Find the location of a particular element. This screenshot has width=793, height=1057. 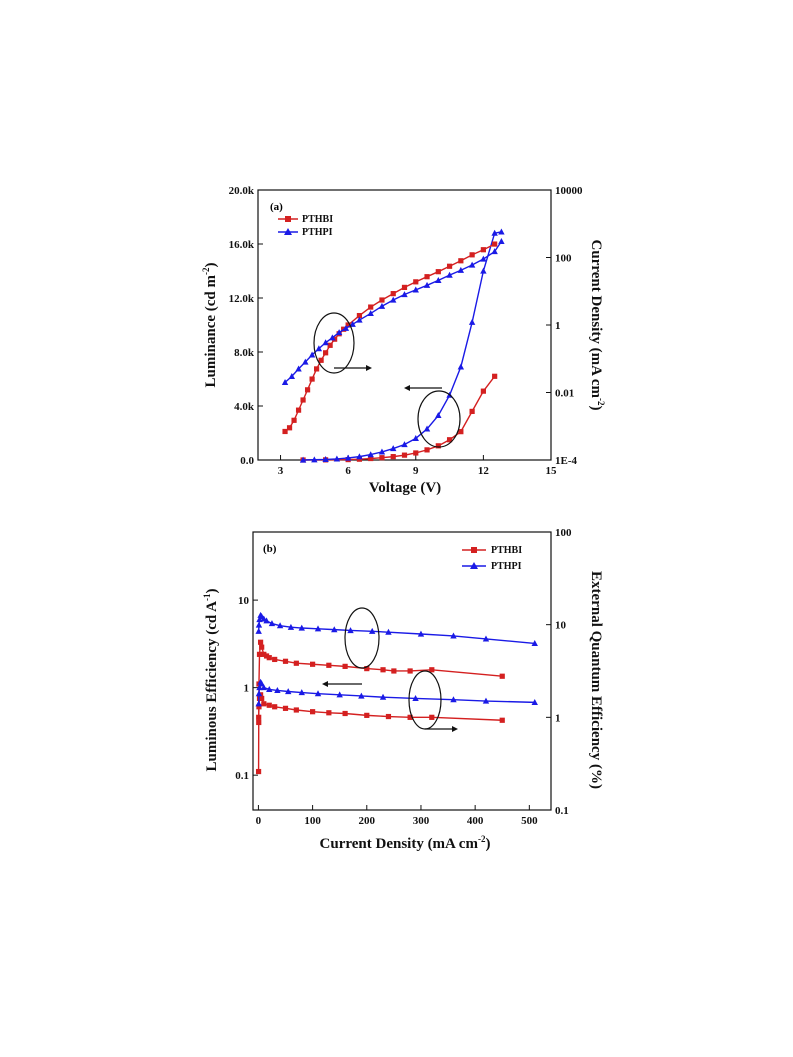

y-left-tick-label-a: 0.0 is located at coordinates (247, 461).